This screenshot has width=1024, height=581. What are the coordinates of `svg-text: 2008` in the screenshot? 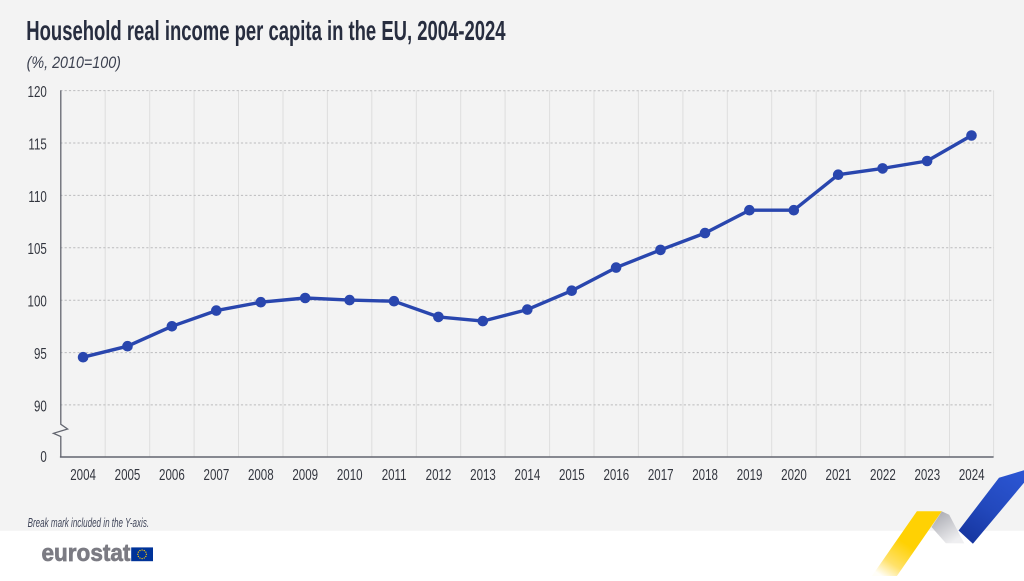 It's located at (261, 474).